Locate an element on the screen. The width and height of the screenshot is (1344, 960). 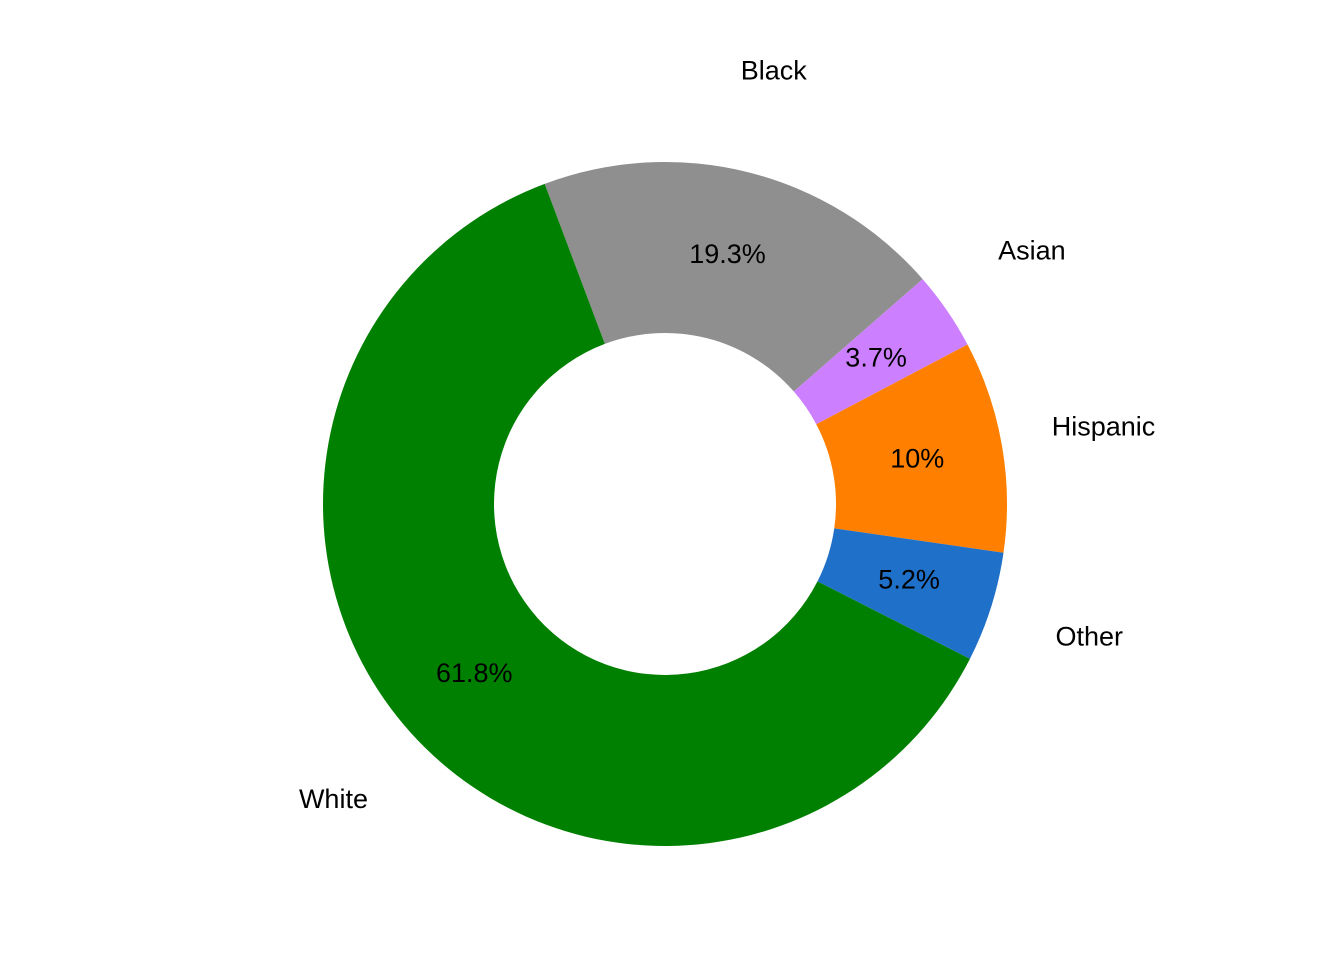
category-label: Black is located at coordinates (774, 71).